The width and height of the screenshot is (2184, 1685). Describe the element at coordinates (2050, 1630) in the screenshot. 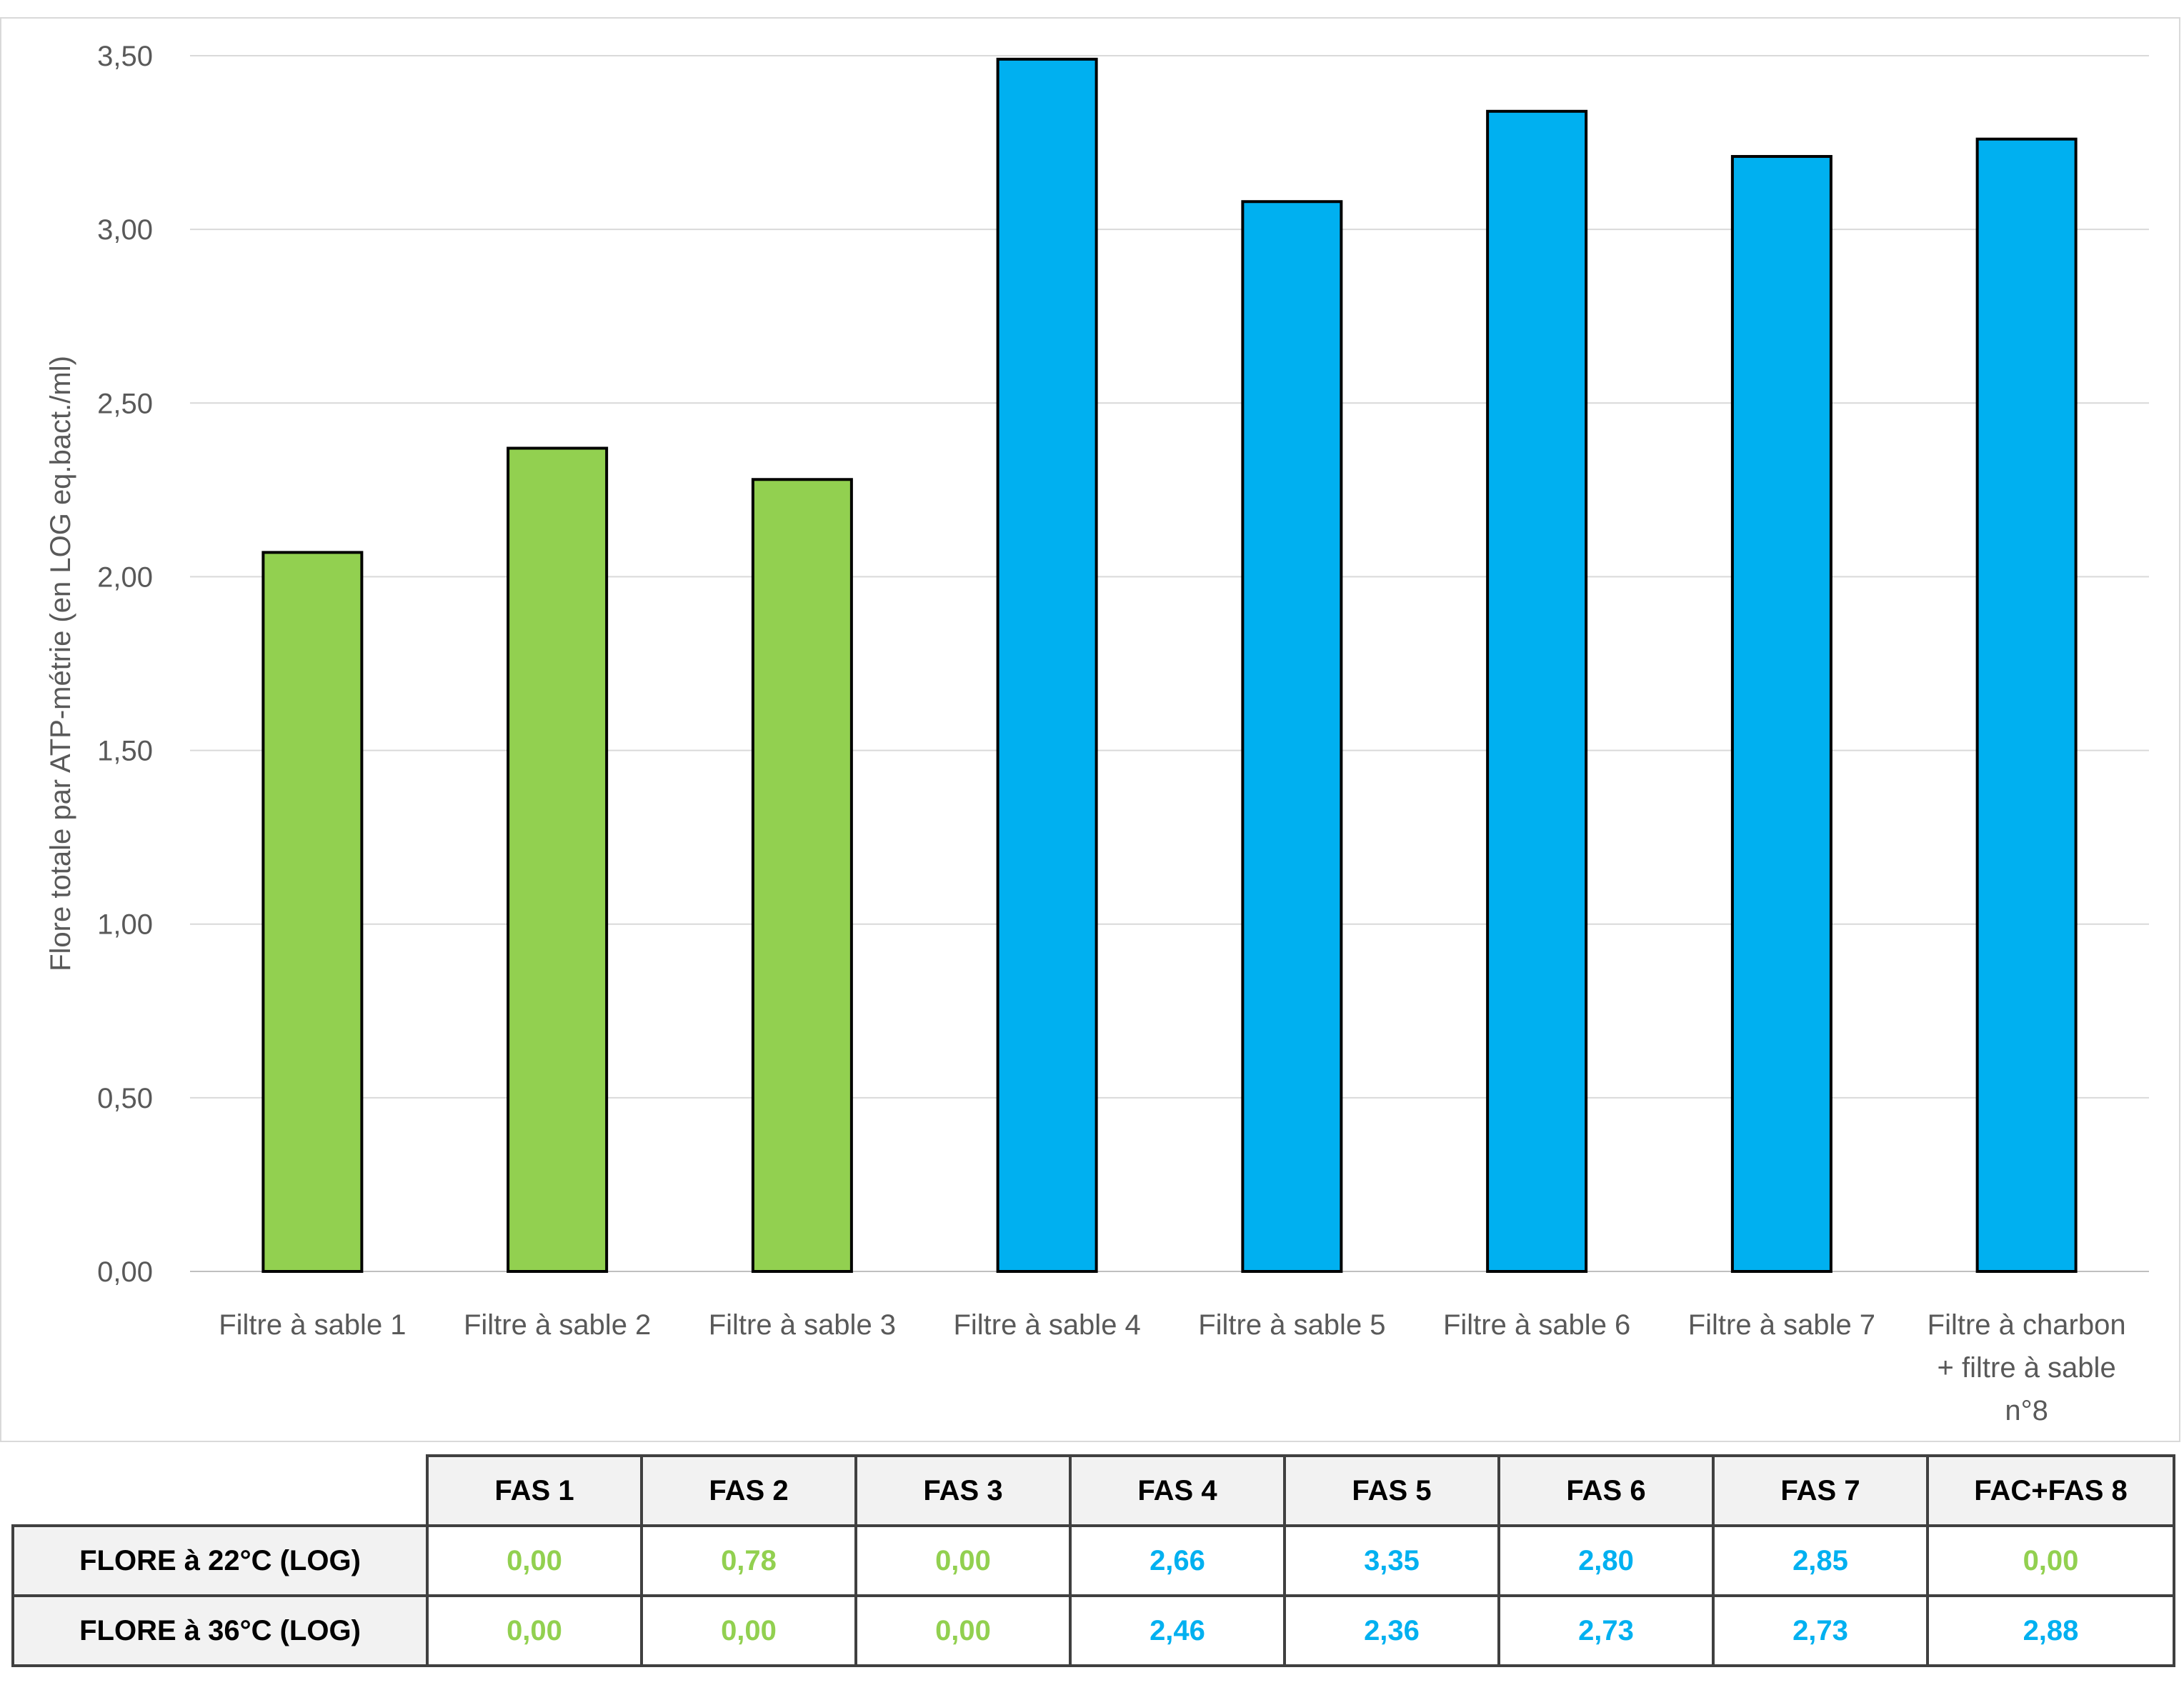

I see `cell-36c-fac-fas8: 2,88` at that location.